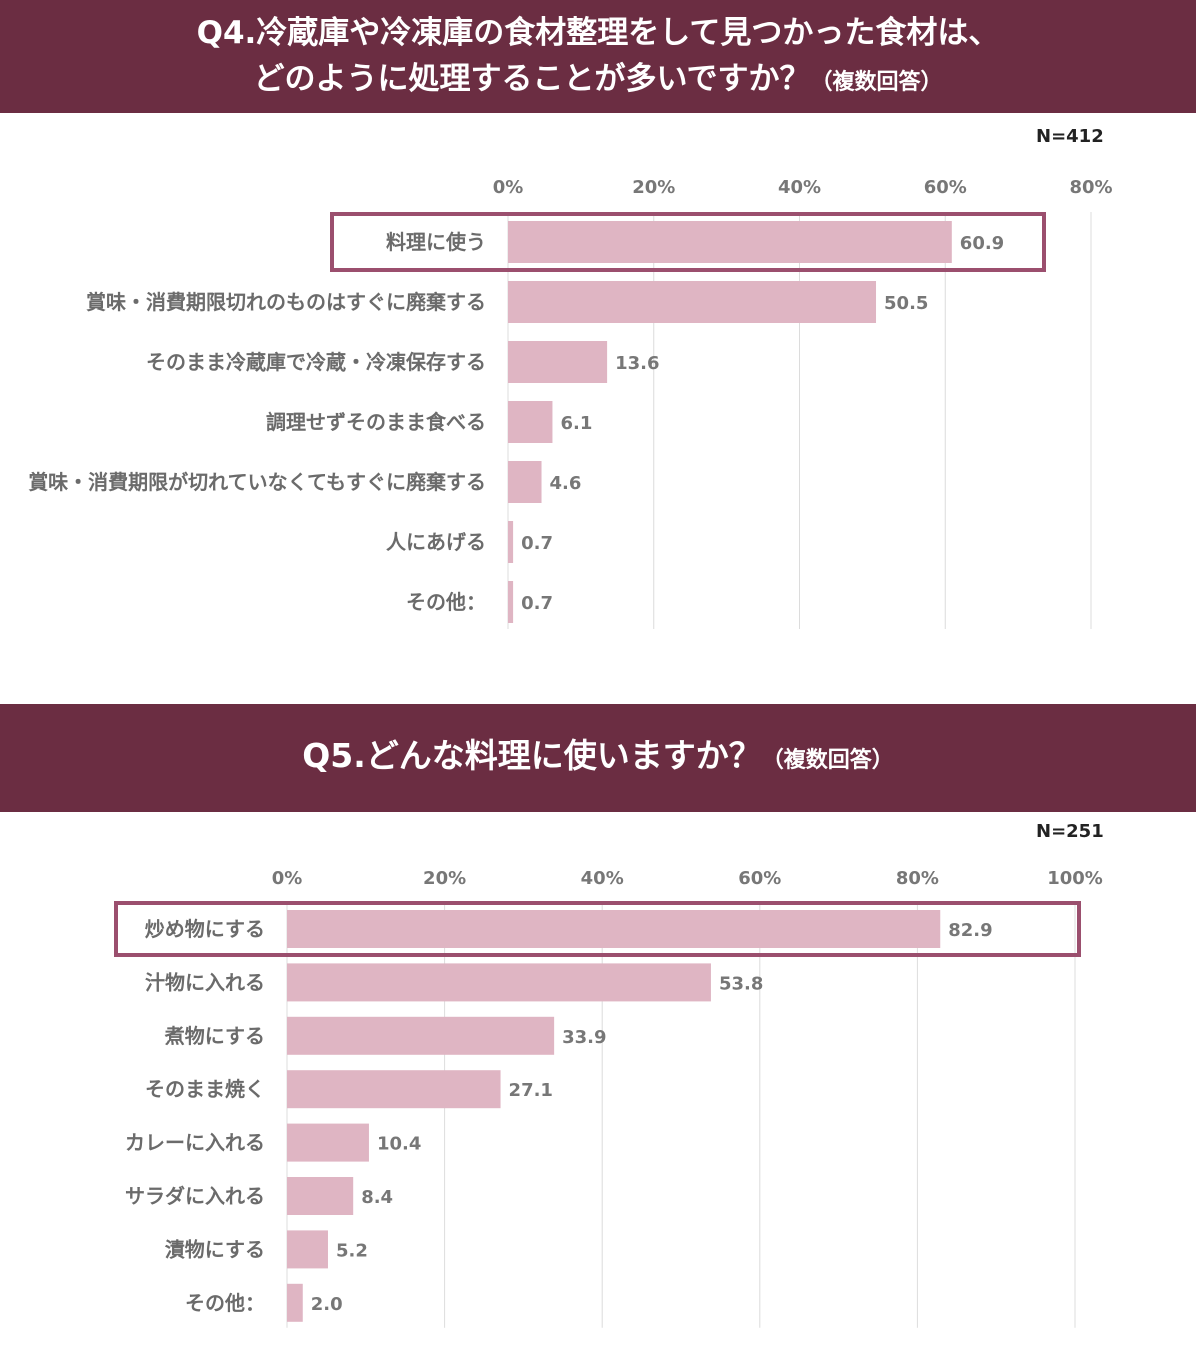 This screenshot has width=1196, height=1350. I want to click on data-label: 60.9, so click(982, 243).